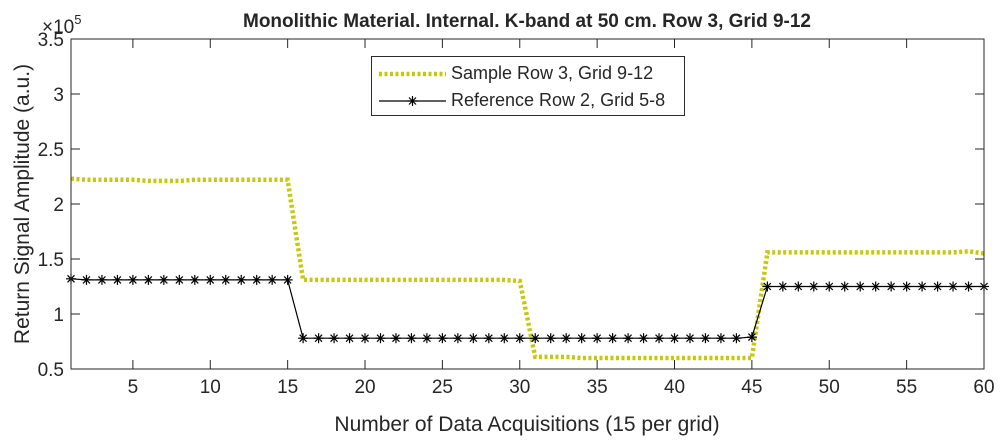 This screenshot has width=1008, height=444. I want to click on x-tick-label: 35, so click(597, 387).